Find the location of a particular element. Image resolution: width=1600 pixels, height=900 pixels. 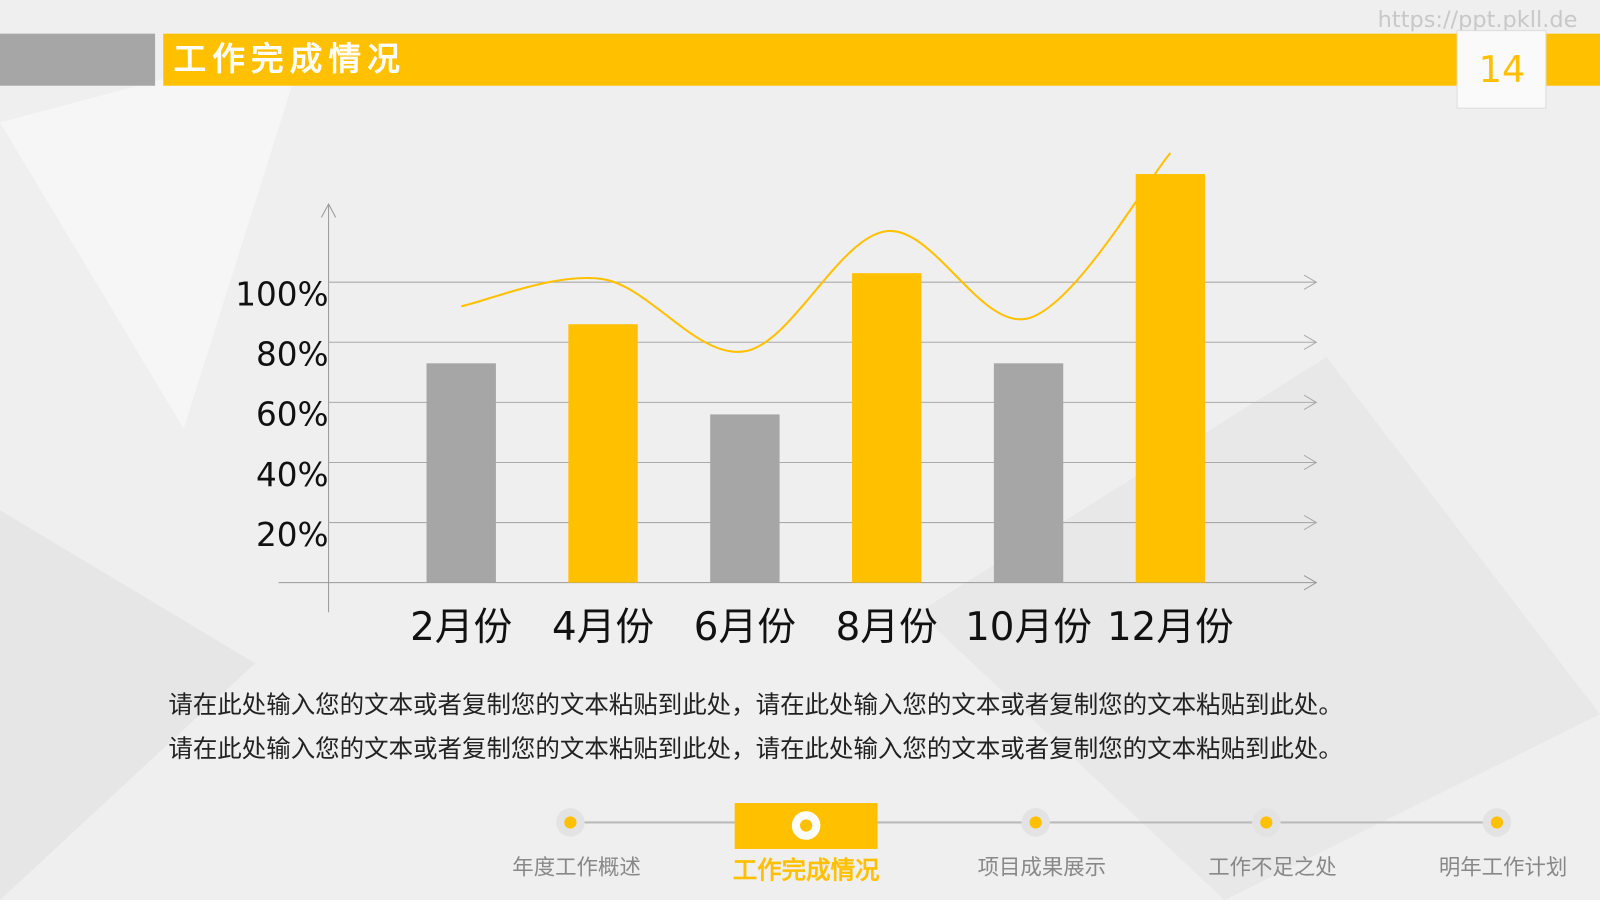

y-tick-label: 100% is located at coordinates (281, 294).